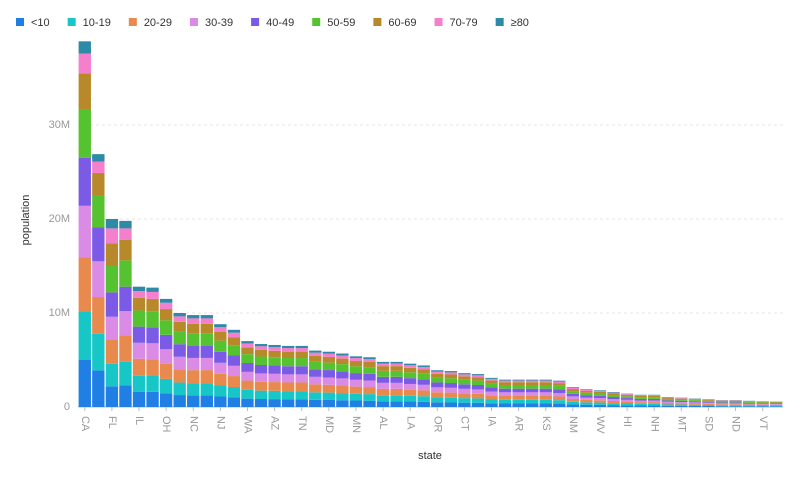  Describe the element at coordinates (132, 22) in the screenshot. I see `legend-swatch` at that location.